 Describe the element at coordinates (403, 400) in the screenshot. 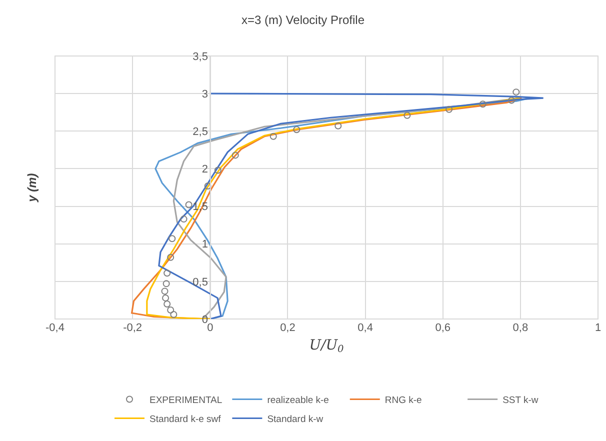

I see `legend-label: RNG k-e` at that location.